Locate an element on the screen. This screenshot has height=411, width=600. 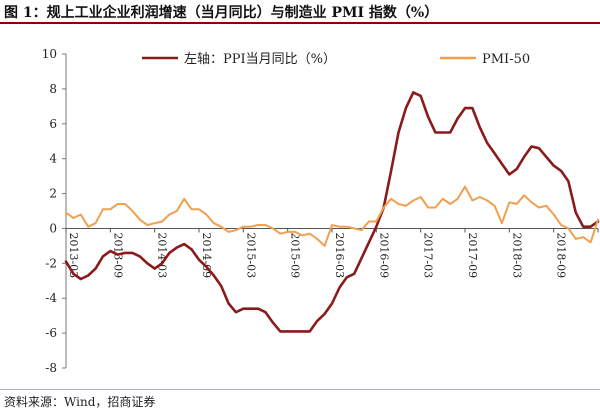
x-tick-label: 2013-03 is located at coordinates (73, 255).